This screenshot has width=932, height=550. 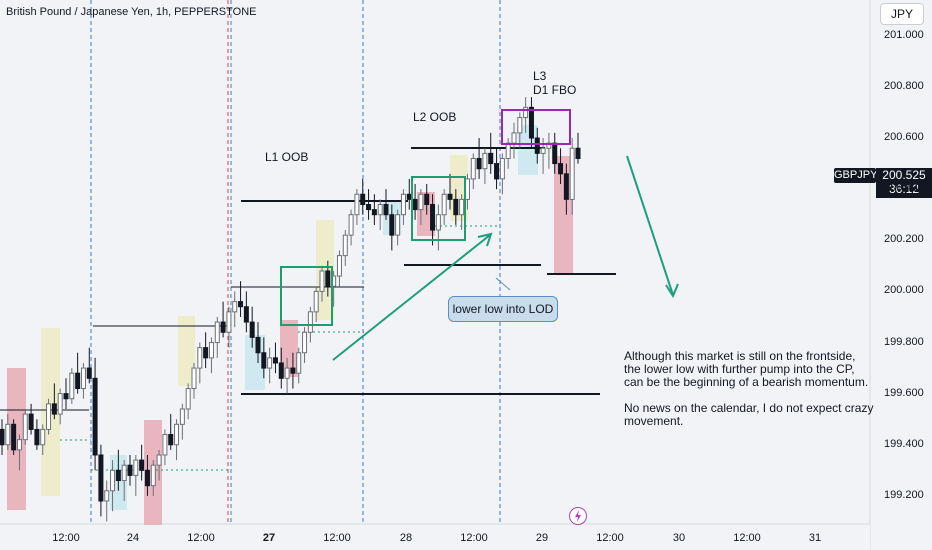 I want to click on lightning-icon, so click(x=578, y=516).